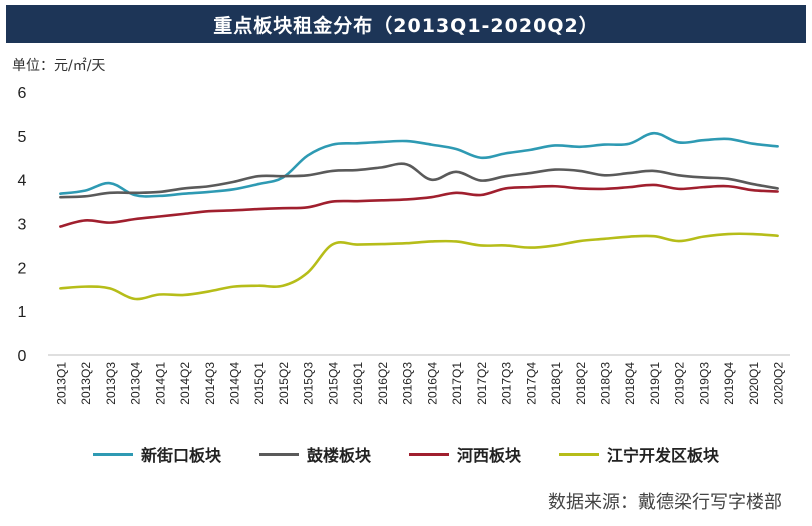 This screenshot has height=526, width=812. I want to click on chart-title: 重点板块租金分布（2013Q1-2020Q2）, so click(406, 24).